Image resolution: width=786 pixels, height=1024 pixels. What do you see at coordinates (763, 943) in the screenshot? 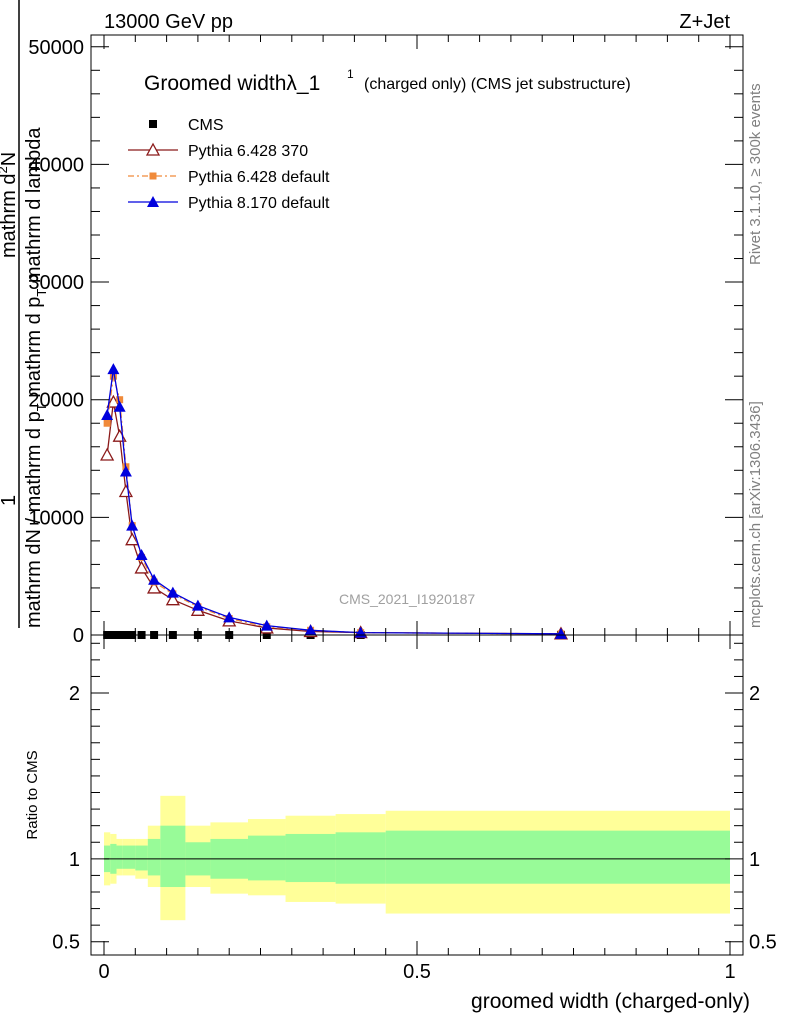
I see `ratio-y-tick-label-right: 0.5` at bounding box center [763, 943].